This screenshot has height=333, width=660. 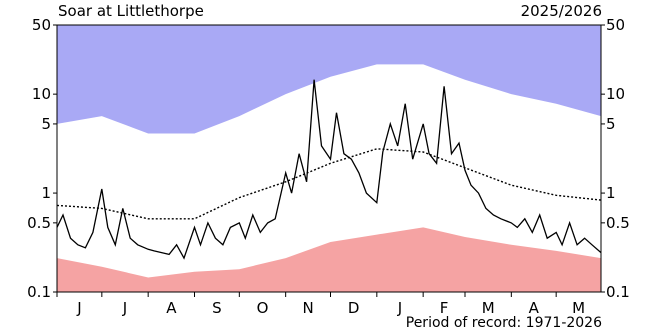 I want to click on chart-title: Soar at Littlethorpe, so click(x=131, y=11).